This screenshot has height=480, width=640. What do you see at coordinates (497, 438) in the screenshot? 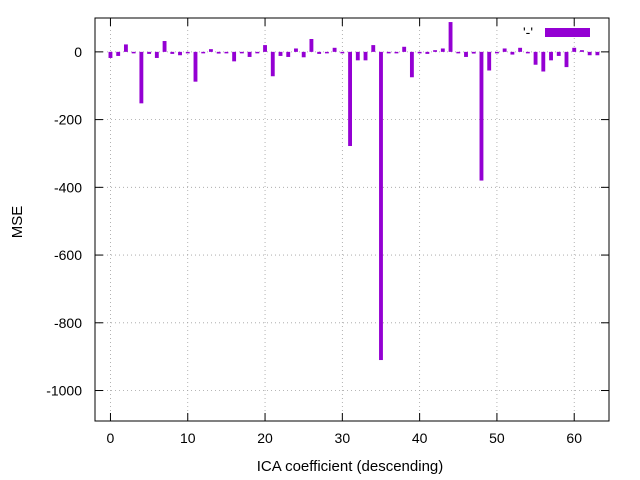
I see `x-tick-label: 50` at bounding box center [497, 438].